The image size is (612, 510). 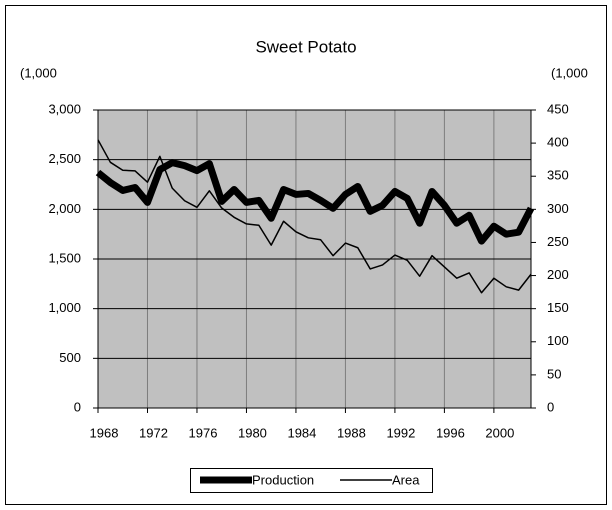 I want to click on x-tick-label: 1980, so click(x=252, y=432).